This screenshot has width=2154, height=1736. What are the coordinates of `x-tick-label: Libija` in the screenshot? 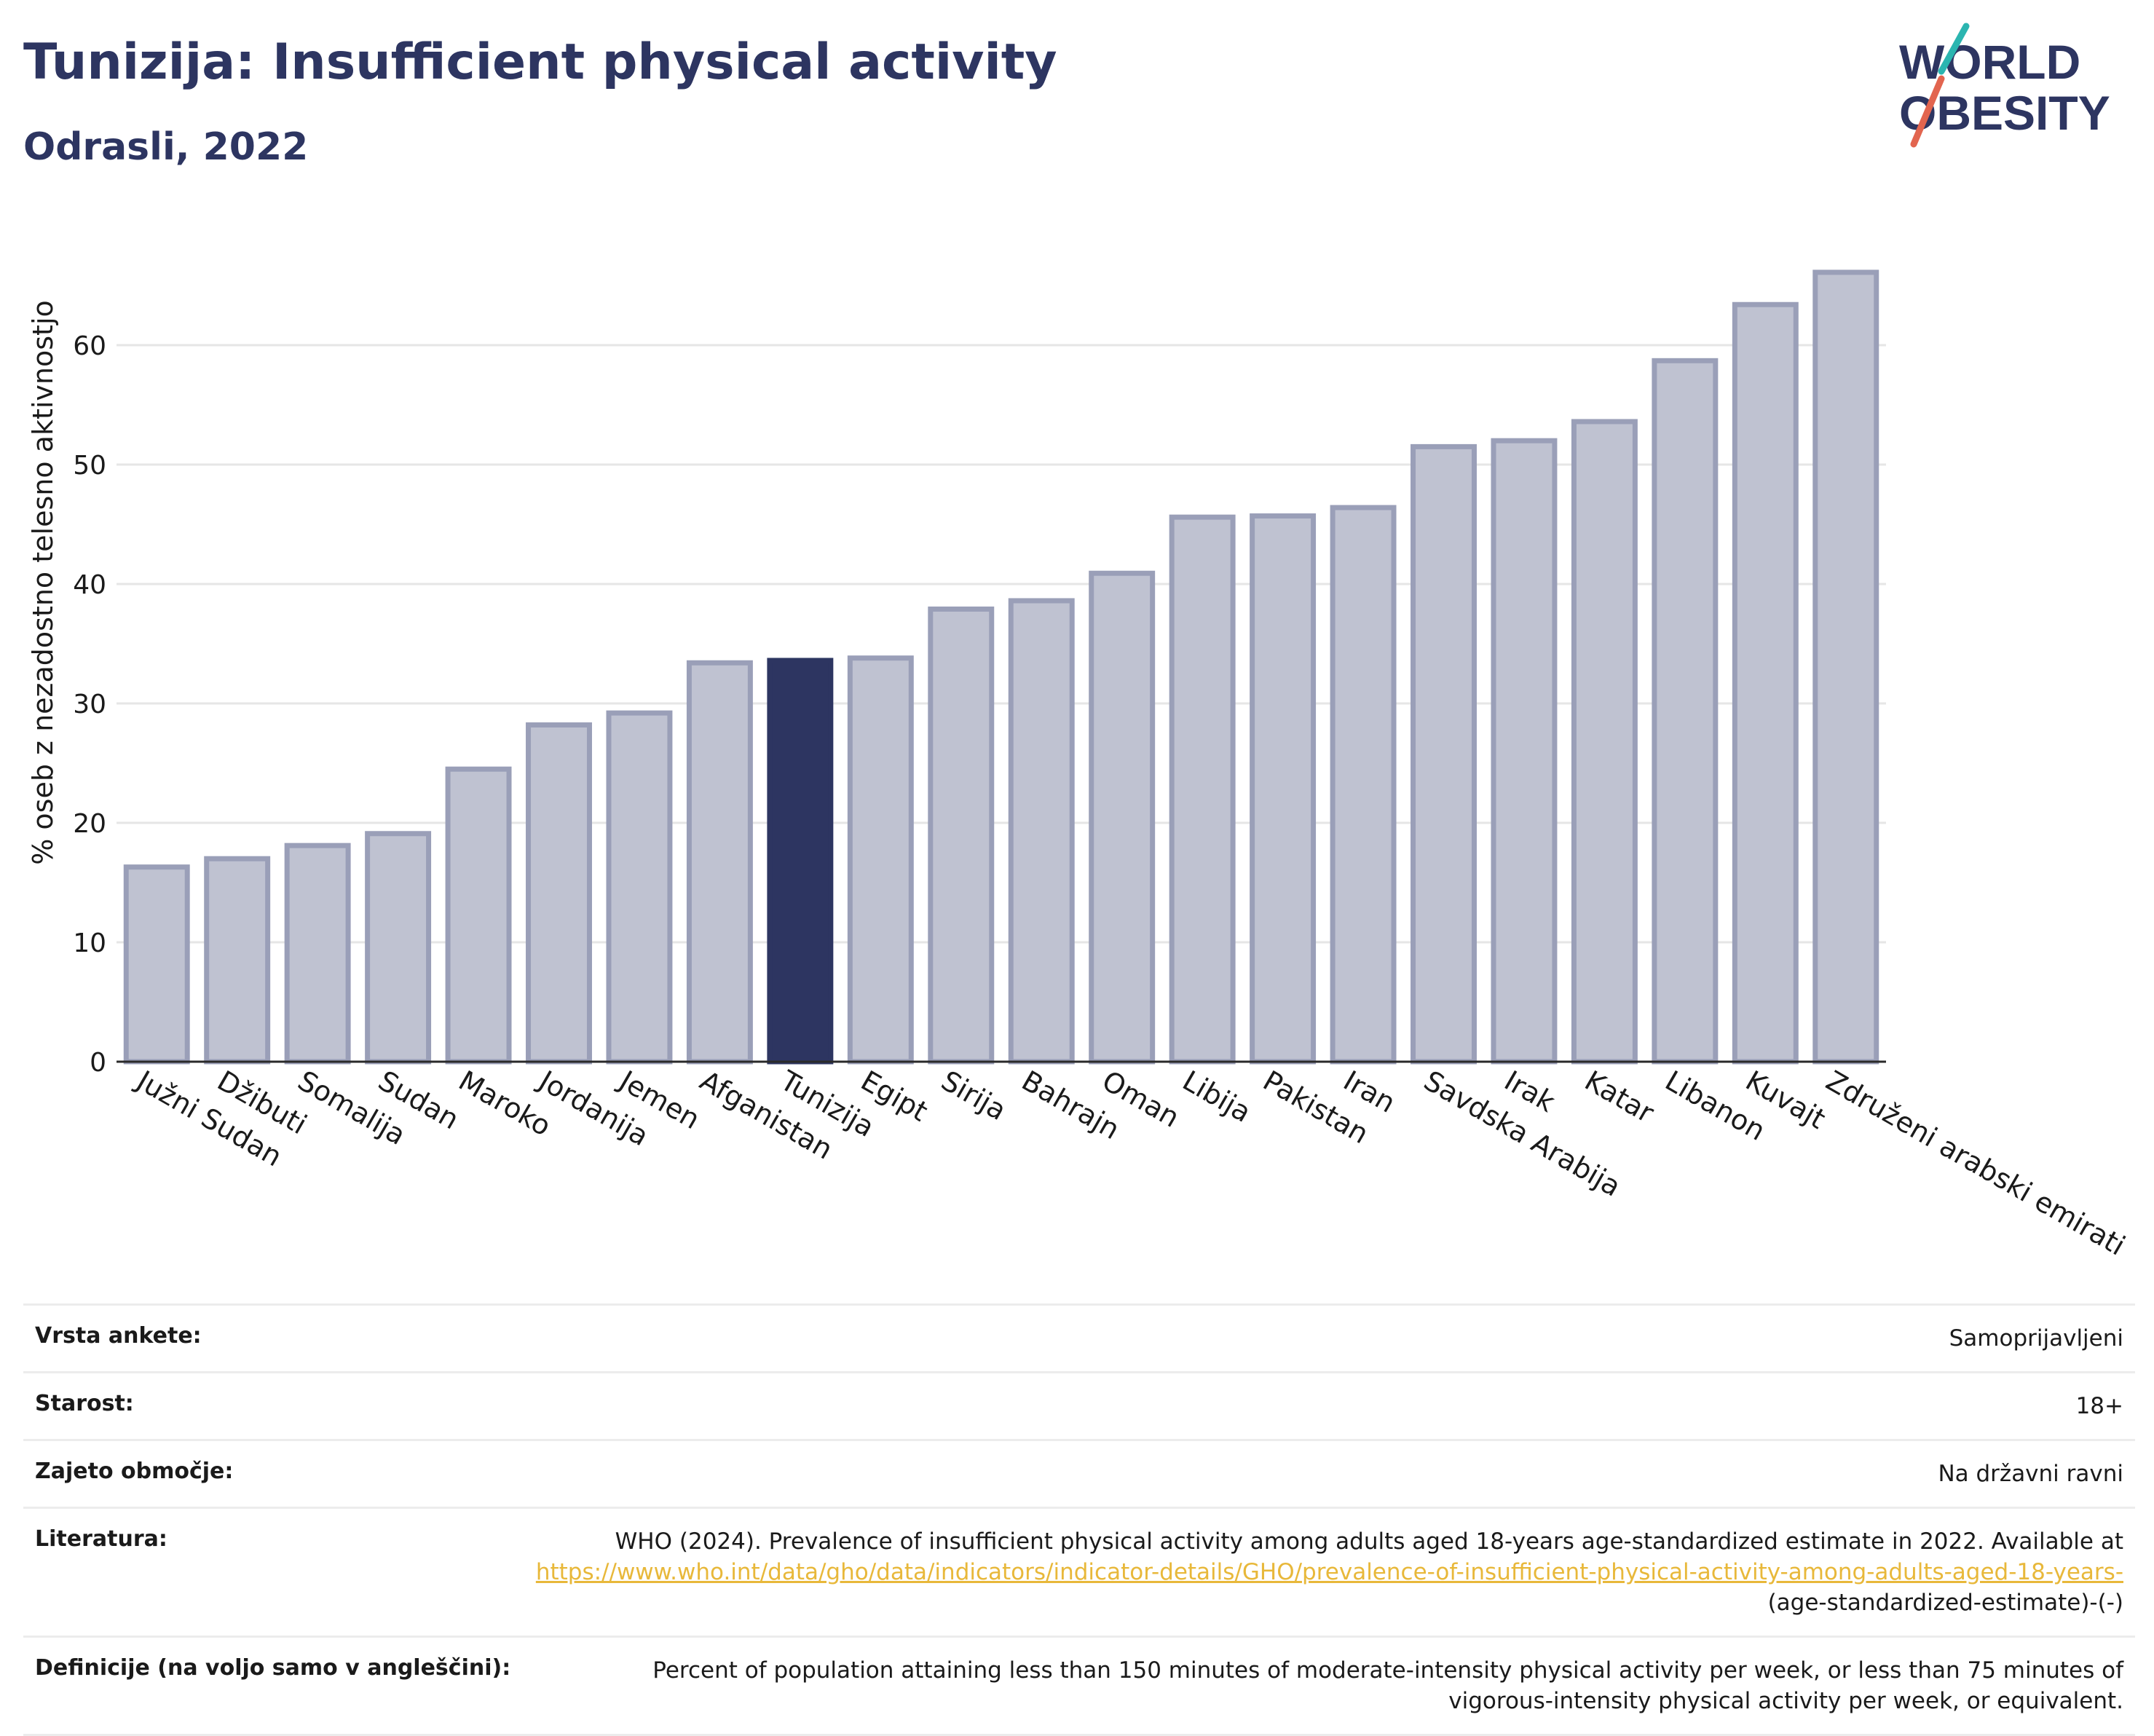 It's located at (1217, 1097).